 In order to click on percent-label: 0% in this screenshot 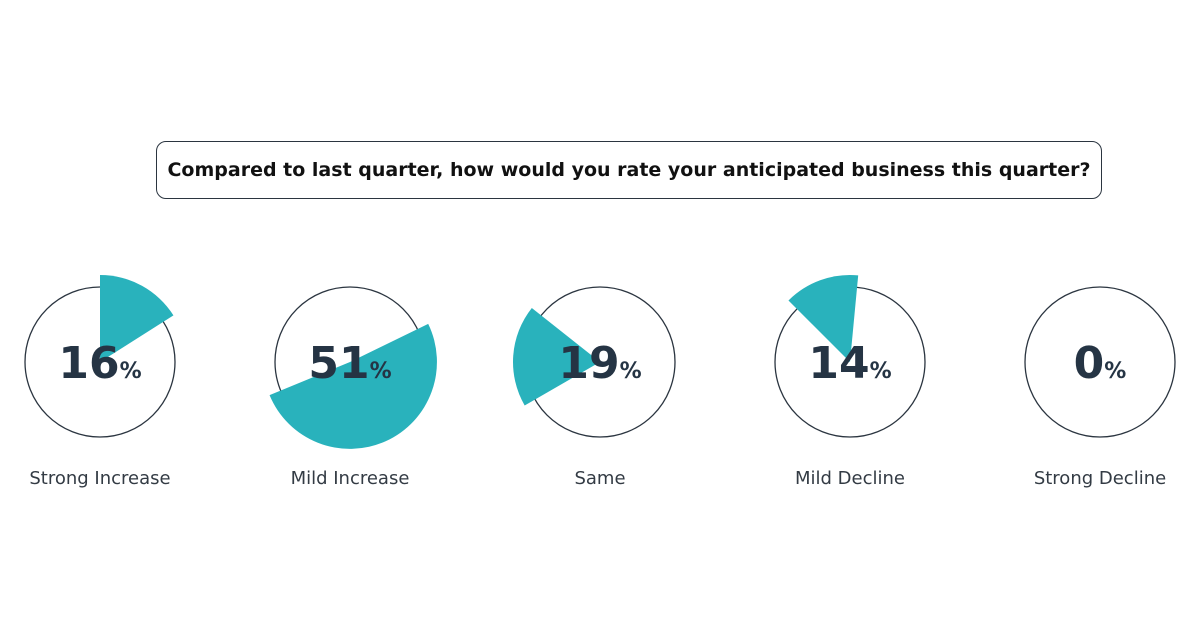, I will do `click(1100, 363)`.